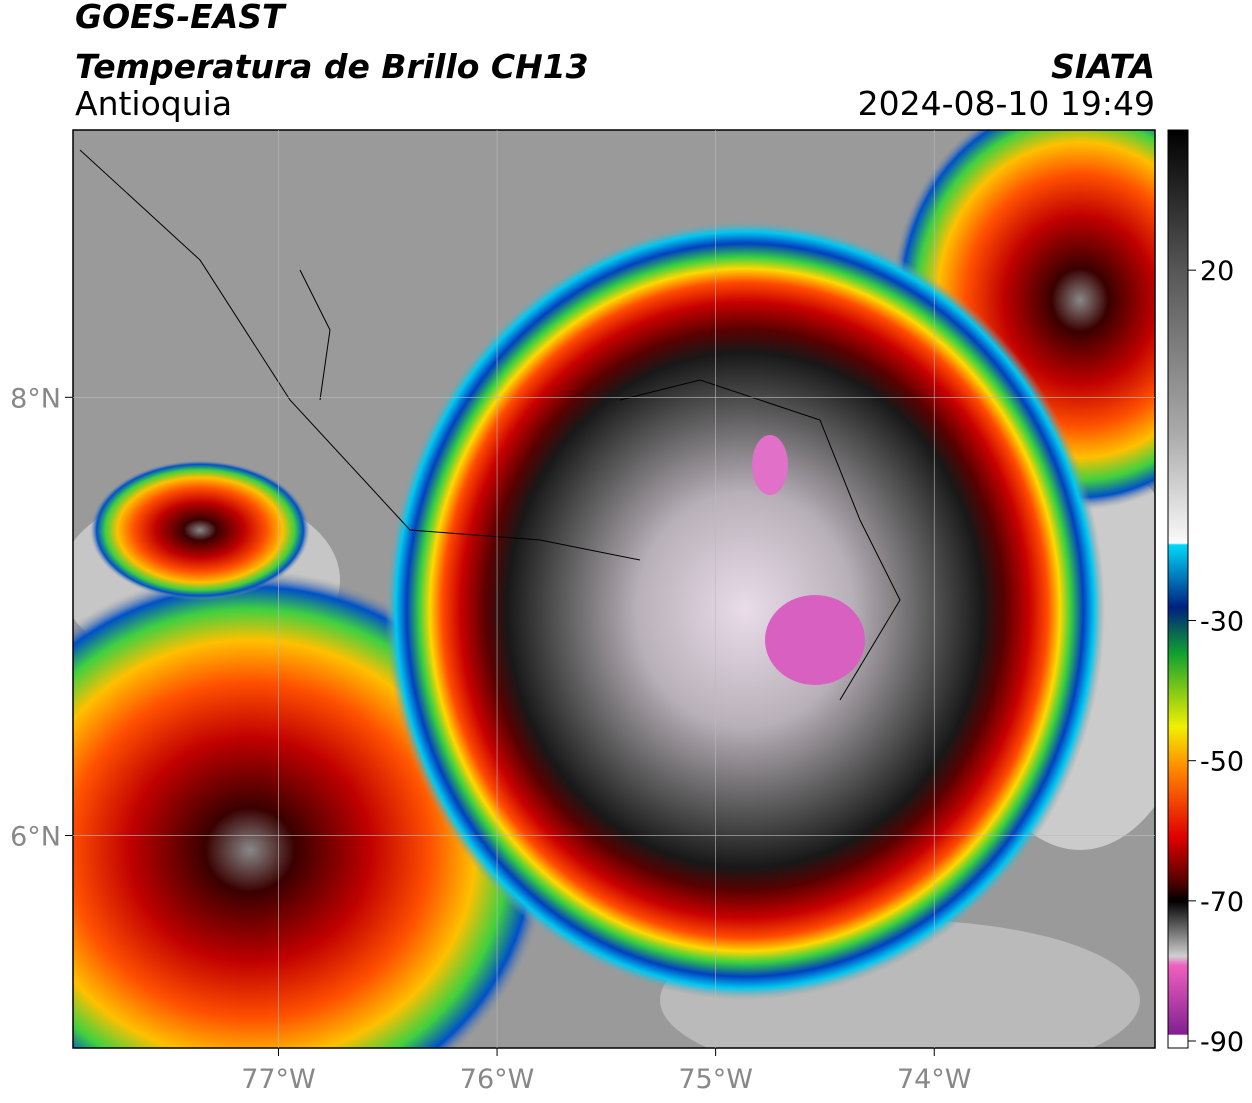 This screenshot has height=1103, width=1252. I want to click on colorbar-tick-label: 20, so click(1217, 271).